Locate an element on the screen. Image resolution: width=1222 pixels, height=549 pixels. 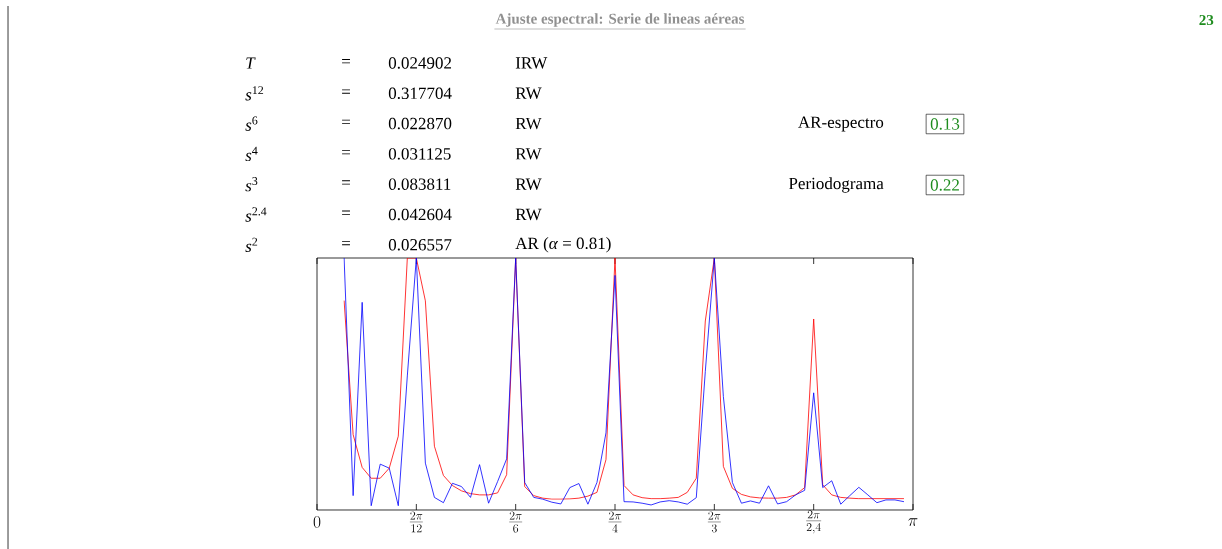
x-tick-label: $\frac{2\pi}{4}$ is located at coordinates (615, 522).